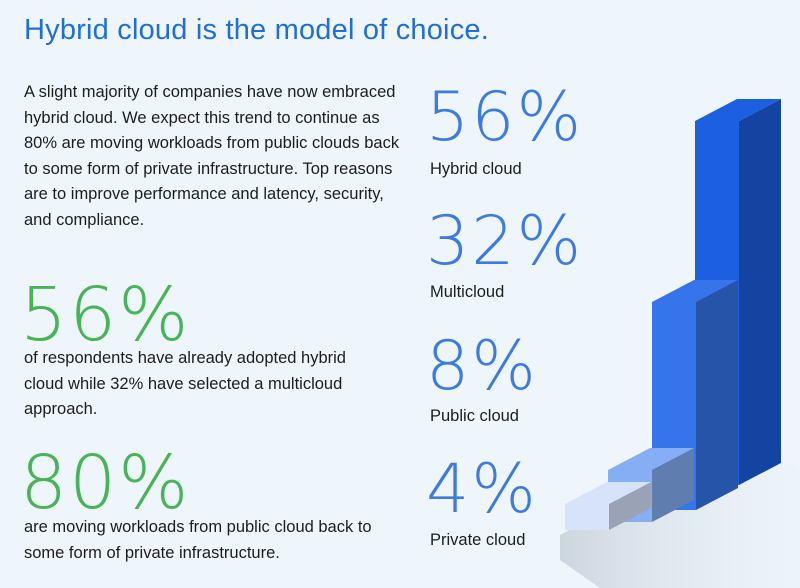 The width and height of the screenshot is (800, 588). Describe the element at coordinates (587, 517) in the screenshot. I see `bar-front-private-cloud` at that location.